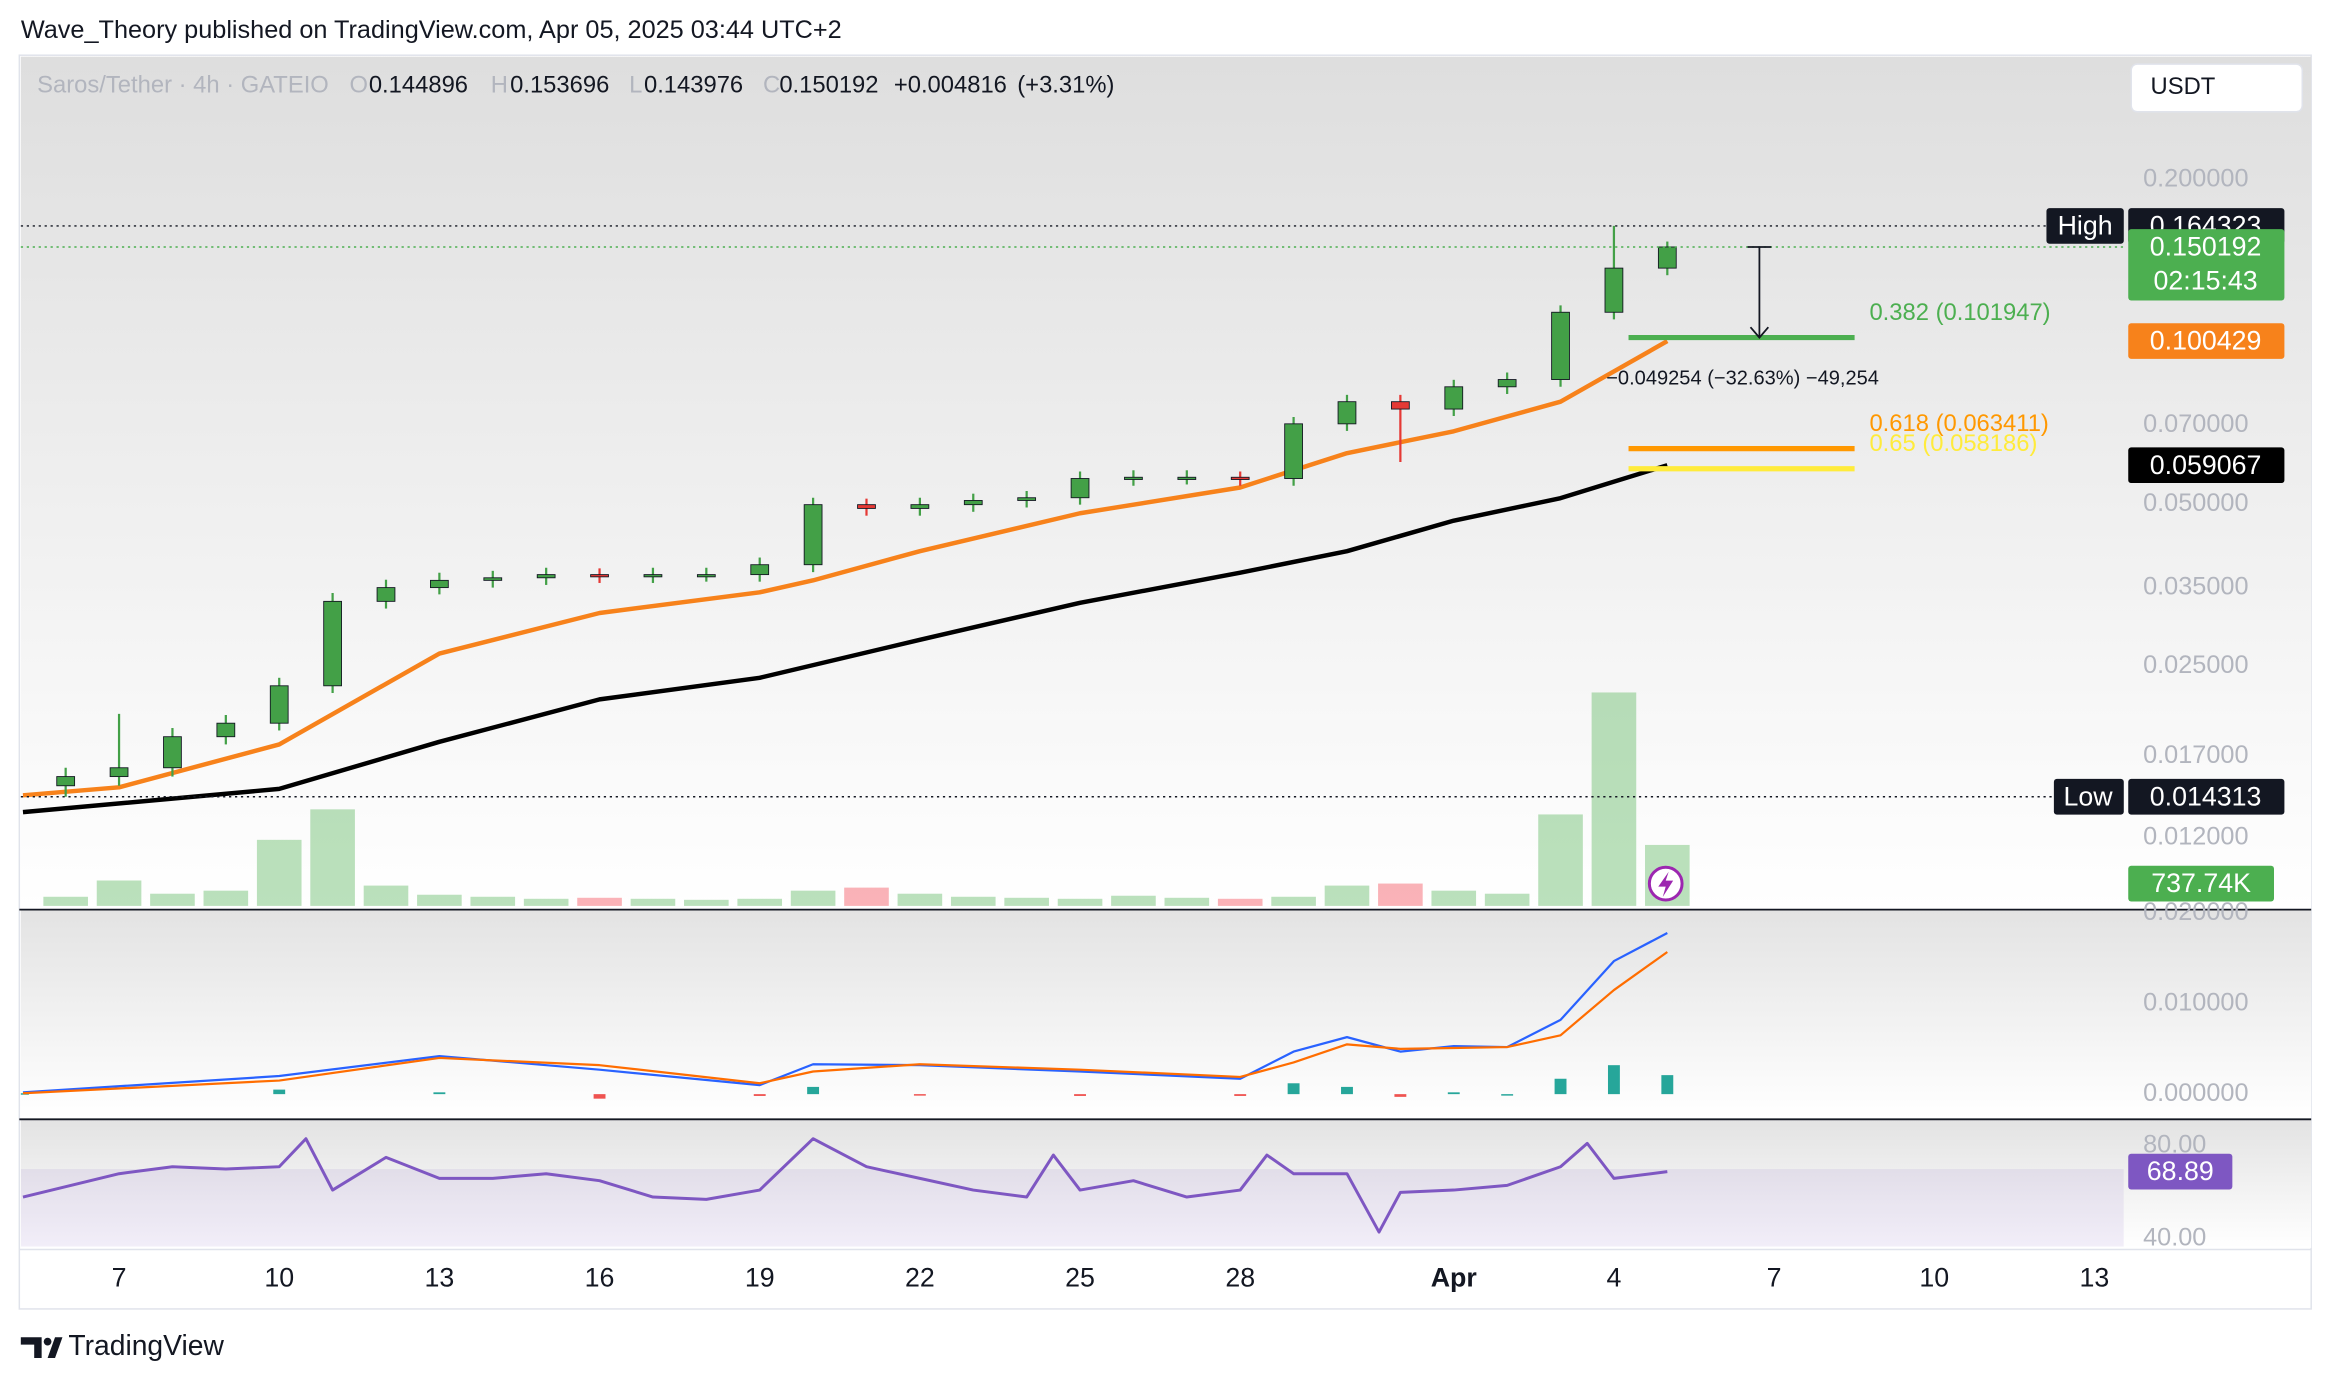 Image resolution: width=2332 pixels, height=1382 pixels. What do you see at coordinates (2206, 265) in the screenshot?
I see `last-price-box` at bounding box center [2206, 265].